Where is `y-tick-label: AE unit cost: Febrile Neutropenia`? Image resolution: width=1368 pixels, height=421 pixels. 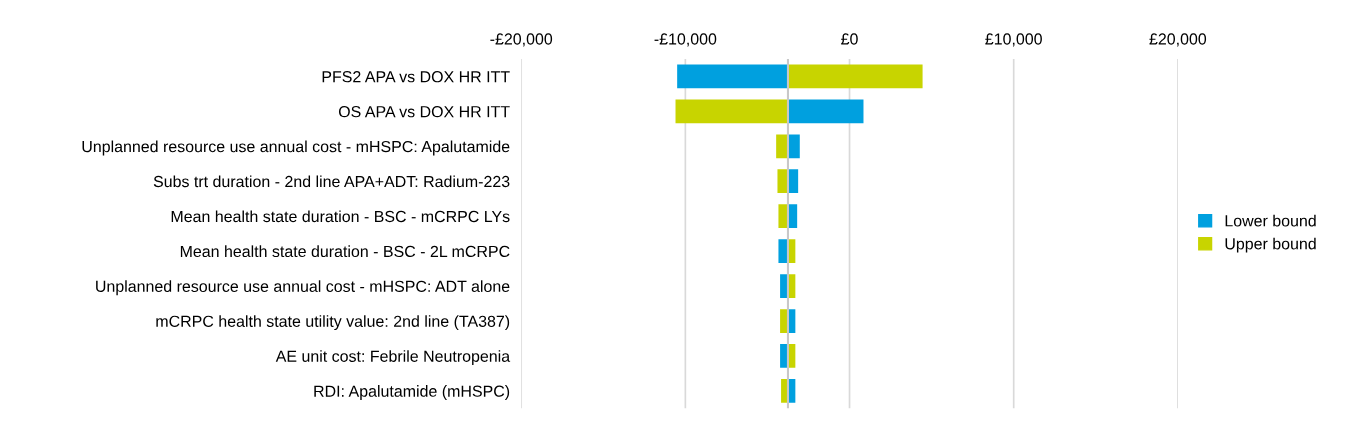 y-tick-label: AE unit cost: Febrile Neutropenia is located at coordinates (393, 358).